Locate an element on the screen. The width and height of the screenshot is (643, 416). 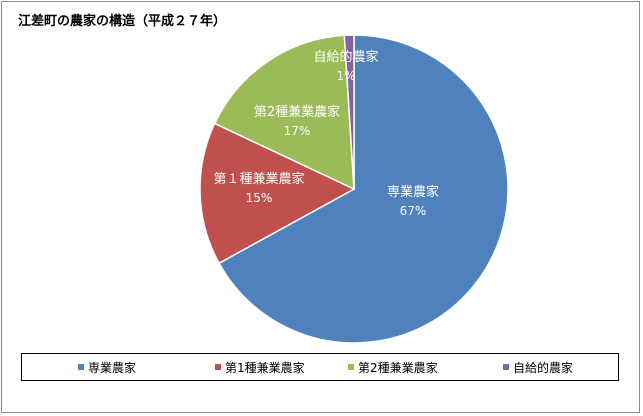
slice-label-kengyou2-value: 17% is located at coordinates (297, 131).